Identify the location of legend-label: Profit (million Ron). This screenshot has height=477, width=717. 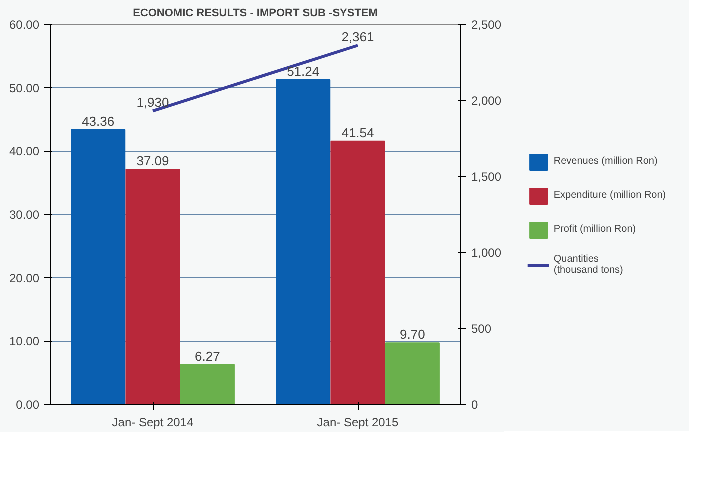
(596, 229).